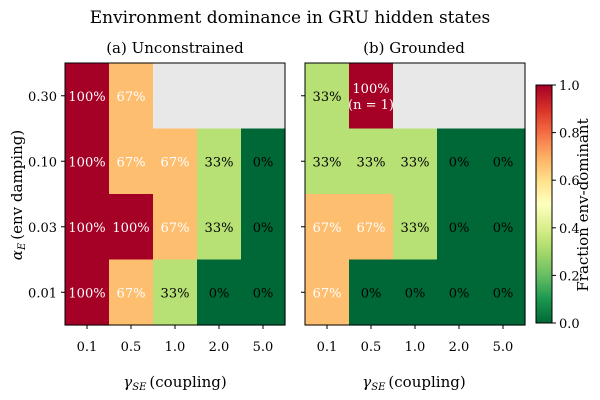  What do you see at coordinates (583, 204) in the screenshot?
I see `colorbar-label: Fraction env-dominant` at bounding box center [583, 204].